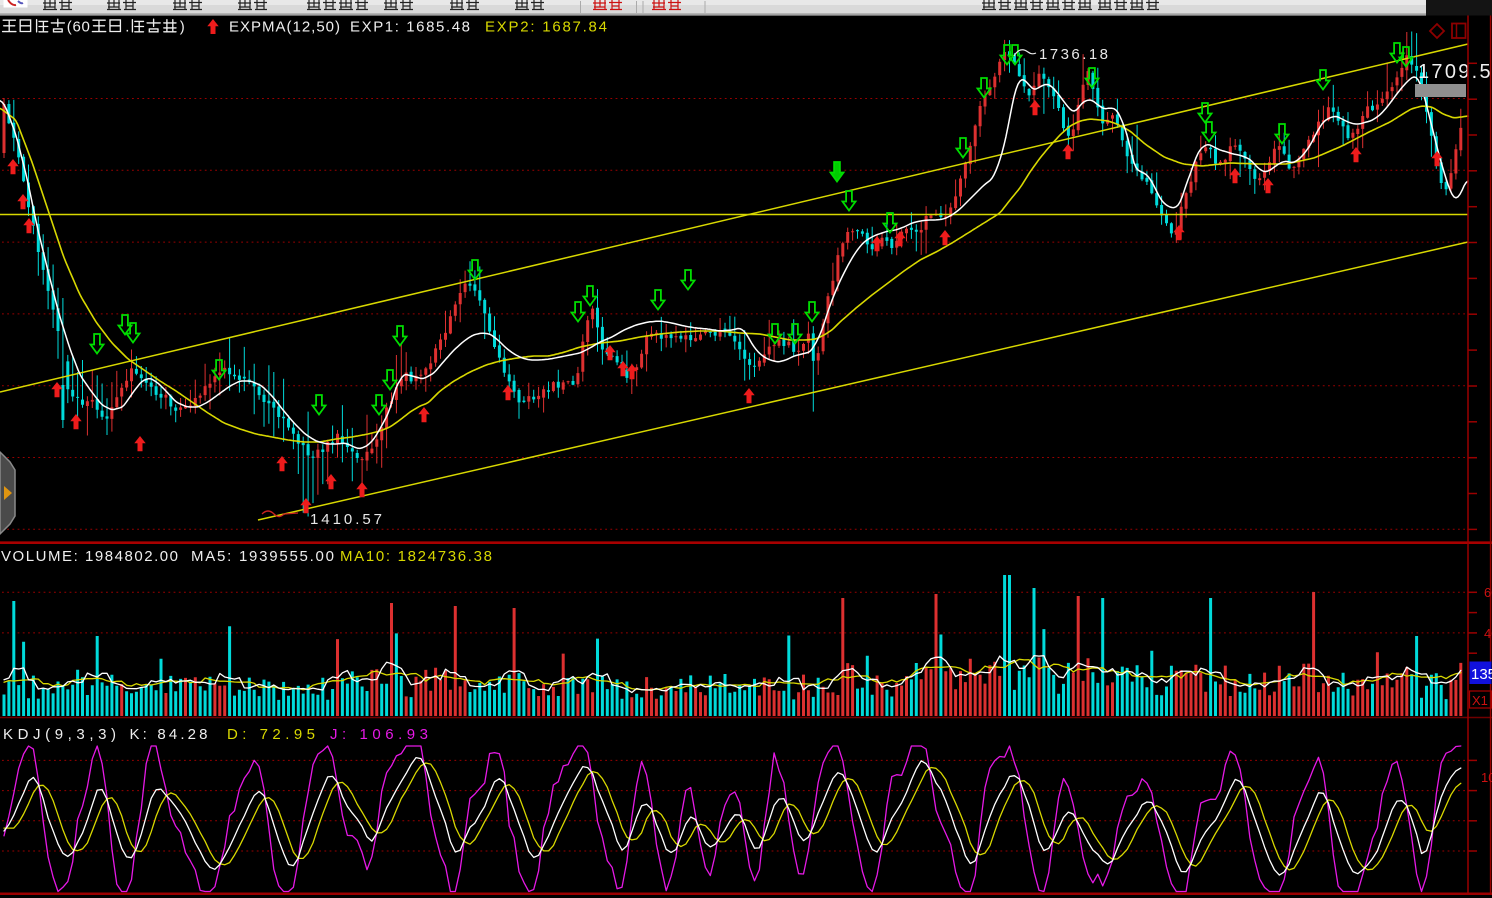  I want to click on svg-text: J: 106.93, so click(379, 734).